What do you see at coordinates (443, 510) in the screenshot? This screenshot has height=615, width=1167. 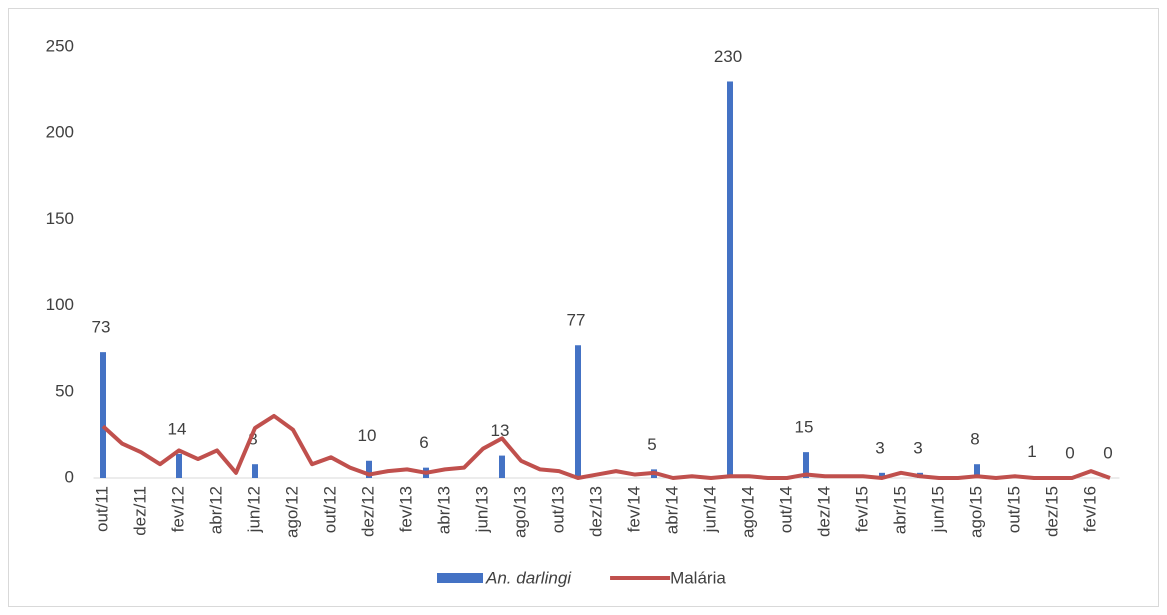 I see `x-tick-label: abr/13` at bounding box center [443, 510].